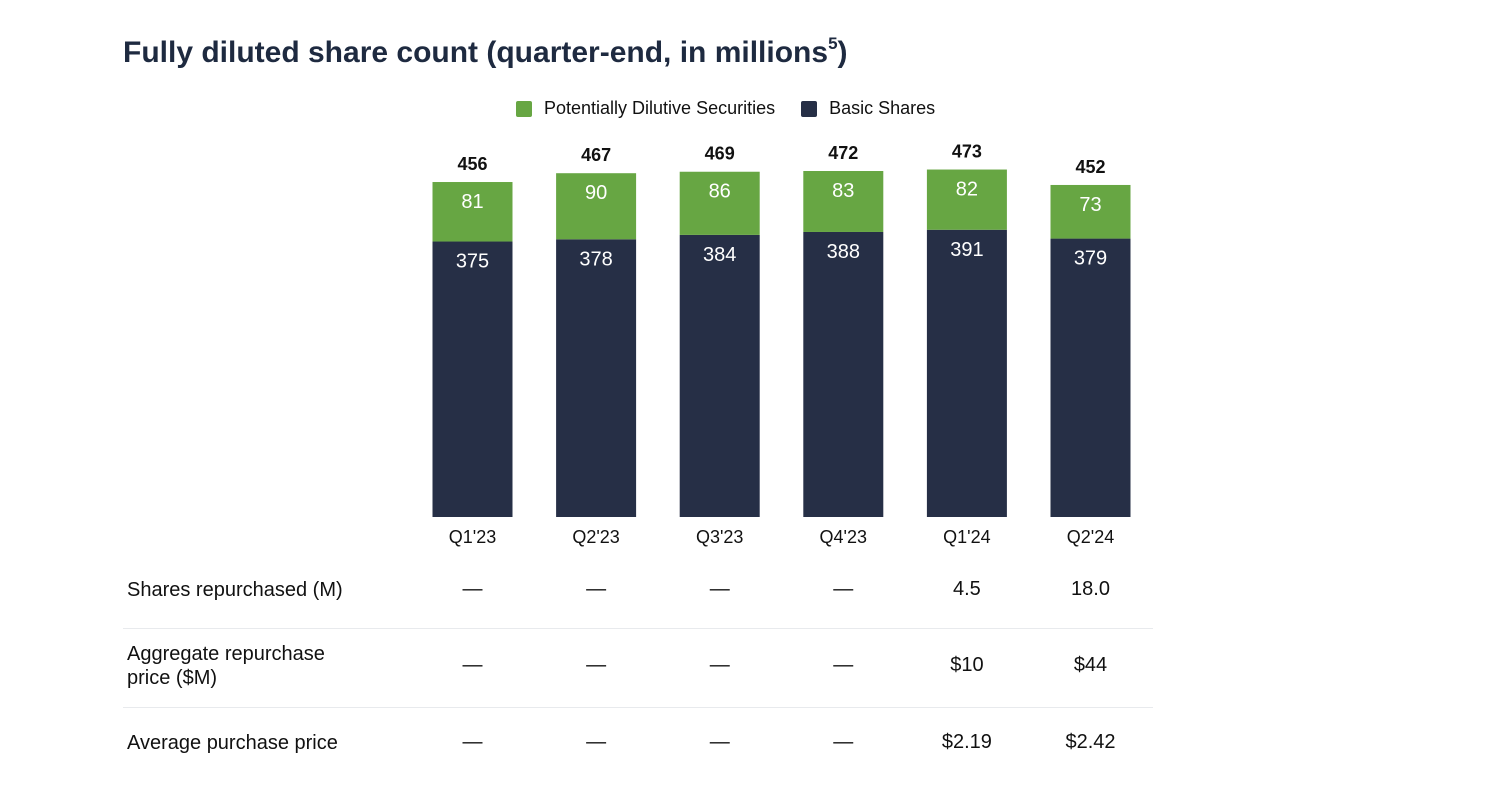 This screenshot has height=802, width=1512. I want to click on legend-item-dilutive: Potentially Dilutive Securities, so click(645, 108).